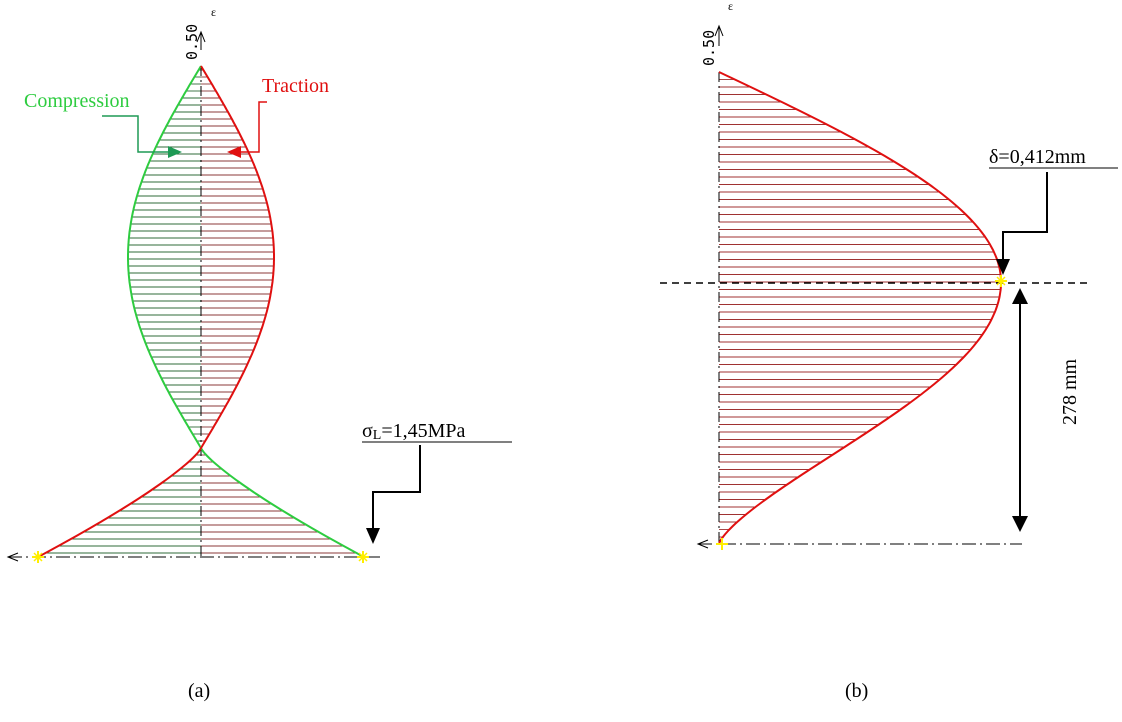 Image resolution: width=1122 pixels, height=722 pixels. What do you see at coordinates (38, 557) in the screenshot?
I see `marker-left-a` at bounding box center [38, 557].